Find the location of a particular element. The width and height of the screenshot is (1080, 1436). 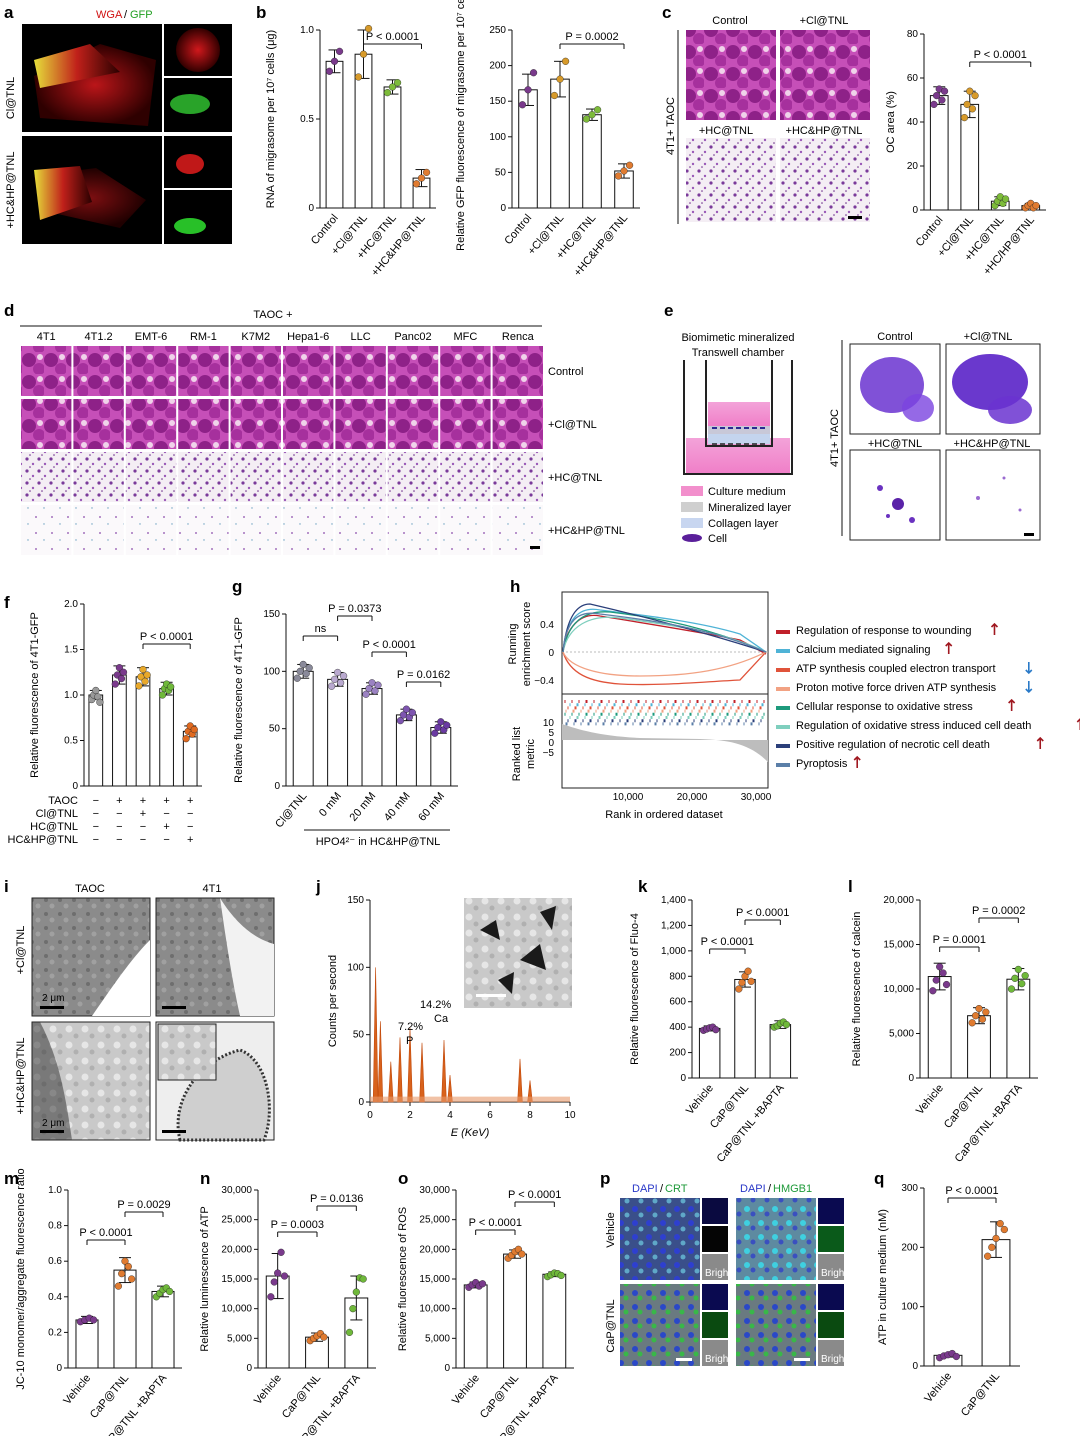

x-tick-label: 40 mM is located at coordinates (397, 806).